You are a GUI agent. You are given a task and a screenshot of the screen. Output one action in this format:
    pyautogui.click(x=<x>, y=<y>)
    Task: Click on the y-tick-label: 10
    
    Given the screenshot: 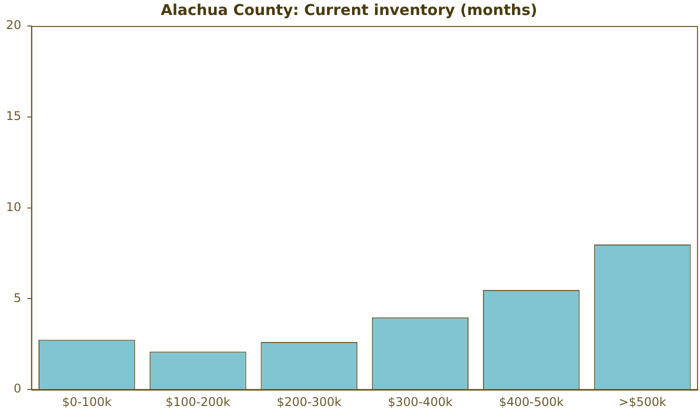 What is the action you would take?
    pyautogui.click(x=14, y=207)
    